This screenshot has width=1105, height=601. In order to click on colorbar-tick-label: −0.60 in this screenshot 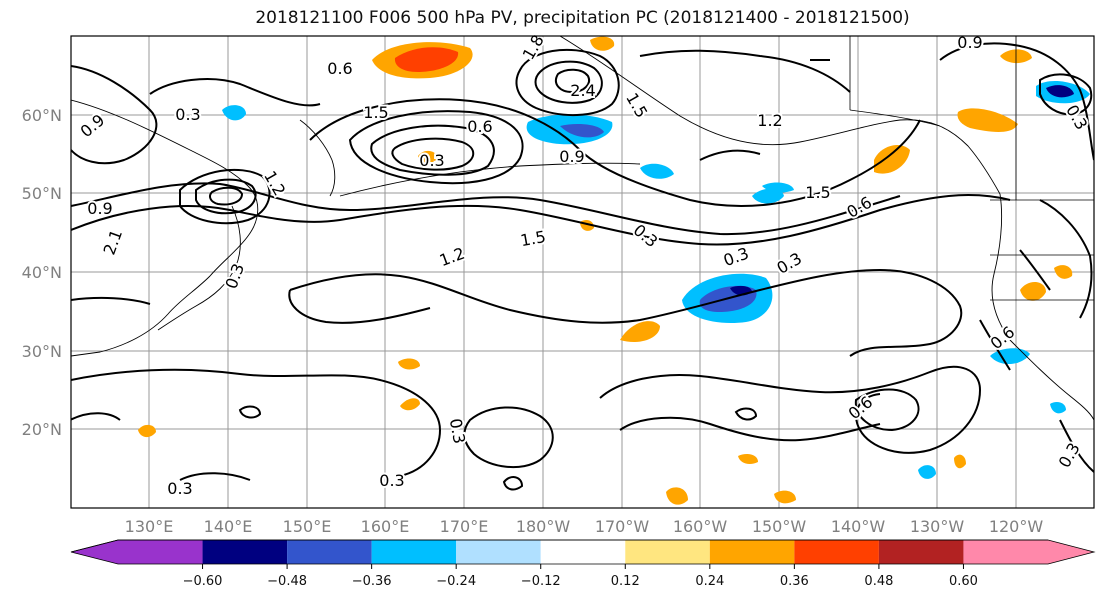, I will do `click(203, 581)`.